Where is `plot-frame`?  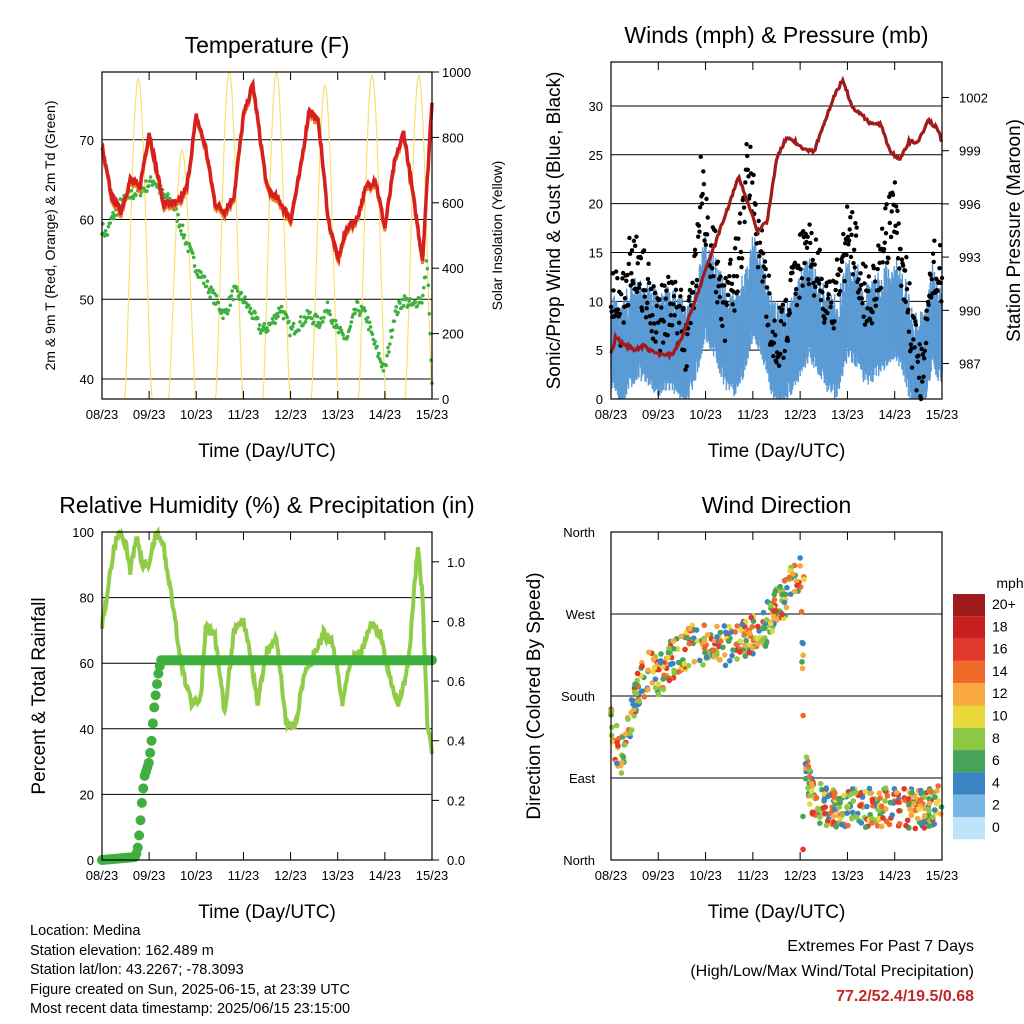 plot-frame is located at coordinates (267, 696).